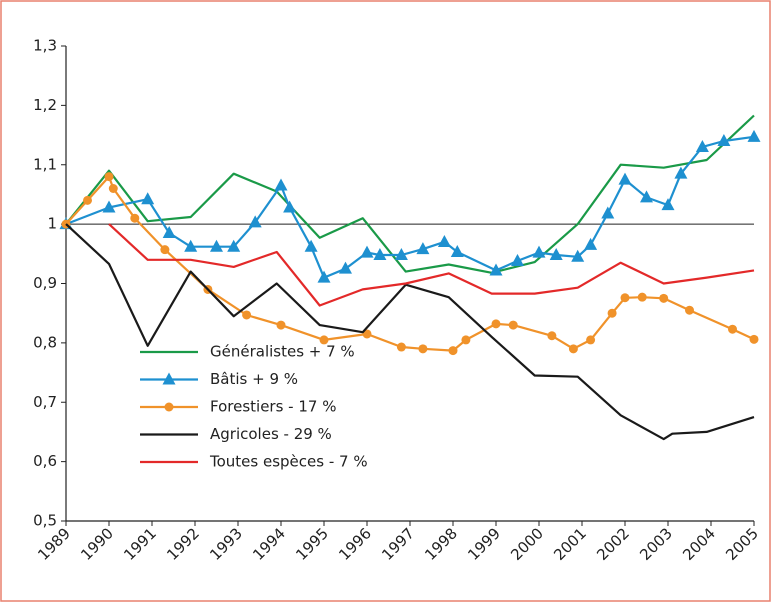 This screenshot has height=602, width=771. Describe the element at coordinates (45, 283) in the screenshot. I see `y-tick-label: 0,9` at that location.